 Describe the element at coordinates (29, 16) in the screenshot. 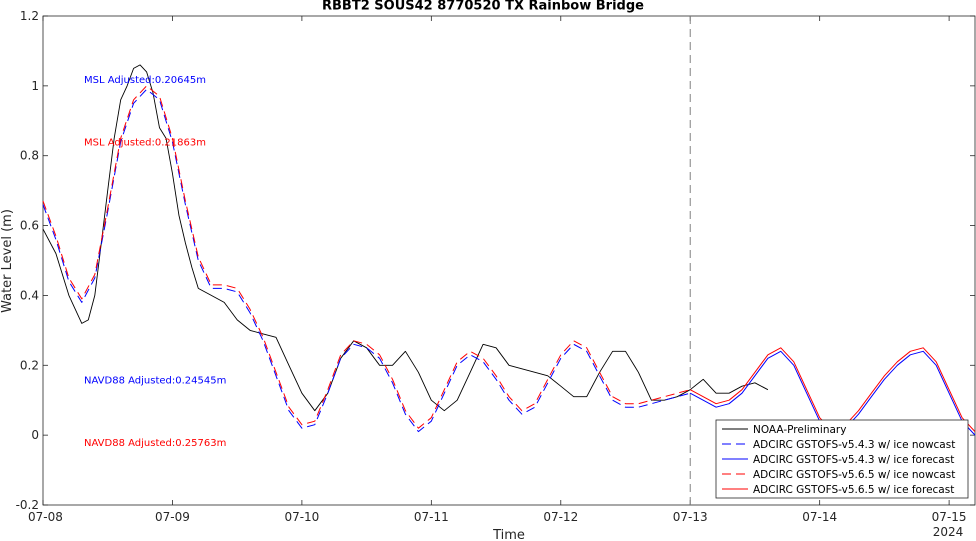

I see `y-tick-label: 1.2` at that location.